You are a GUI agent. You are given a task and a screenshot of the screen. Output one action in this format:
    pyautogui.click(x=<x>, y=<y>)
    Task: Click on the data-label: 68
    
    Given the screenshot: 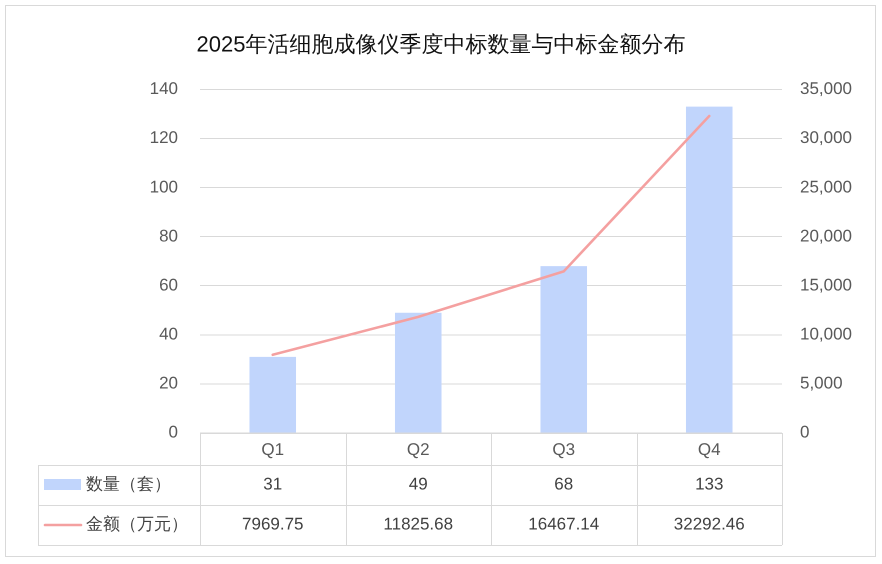 What is the action you would take?
    pyautogui.click(x=564, y=484)
    